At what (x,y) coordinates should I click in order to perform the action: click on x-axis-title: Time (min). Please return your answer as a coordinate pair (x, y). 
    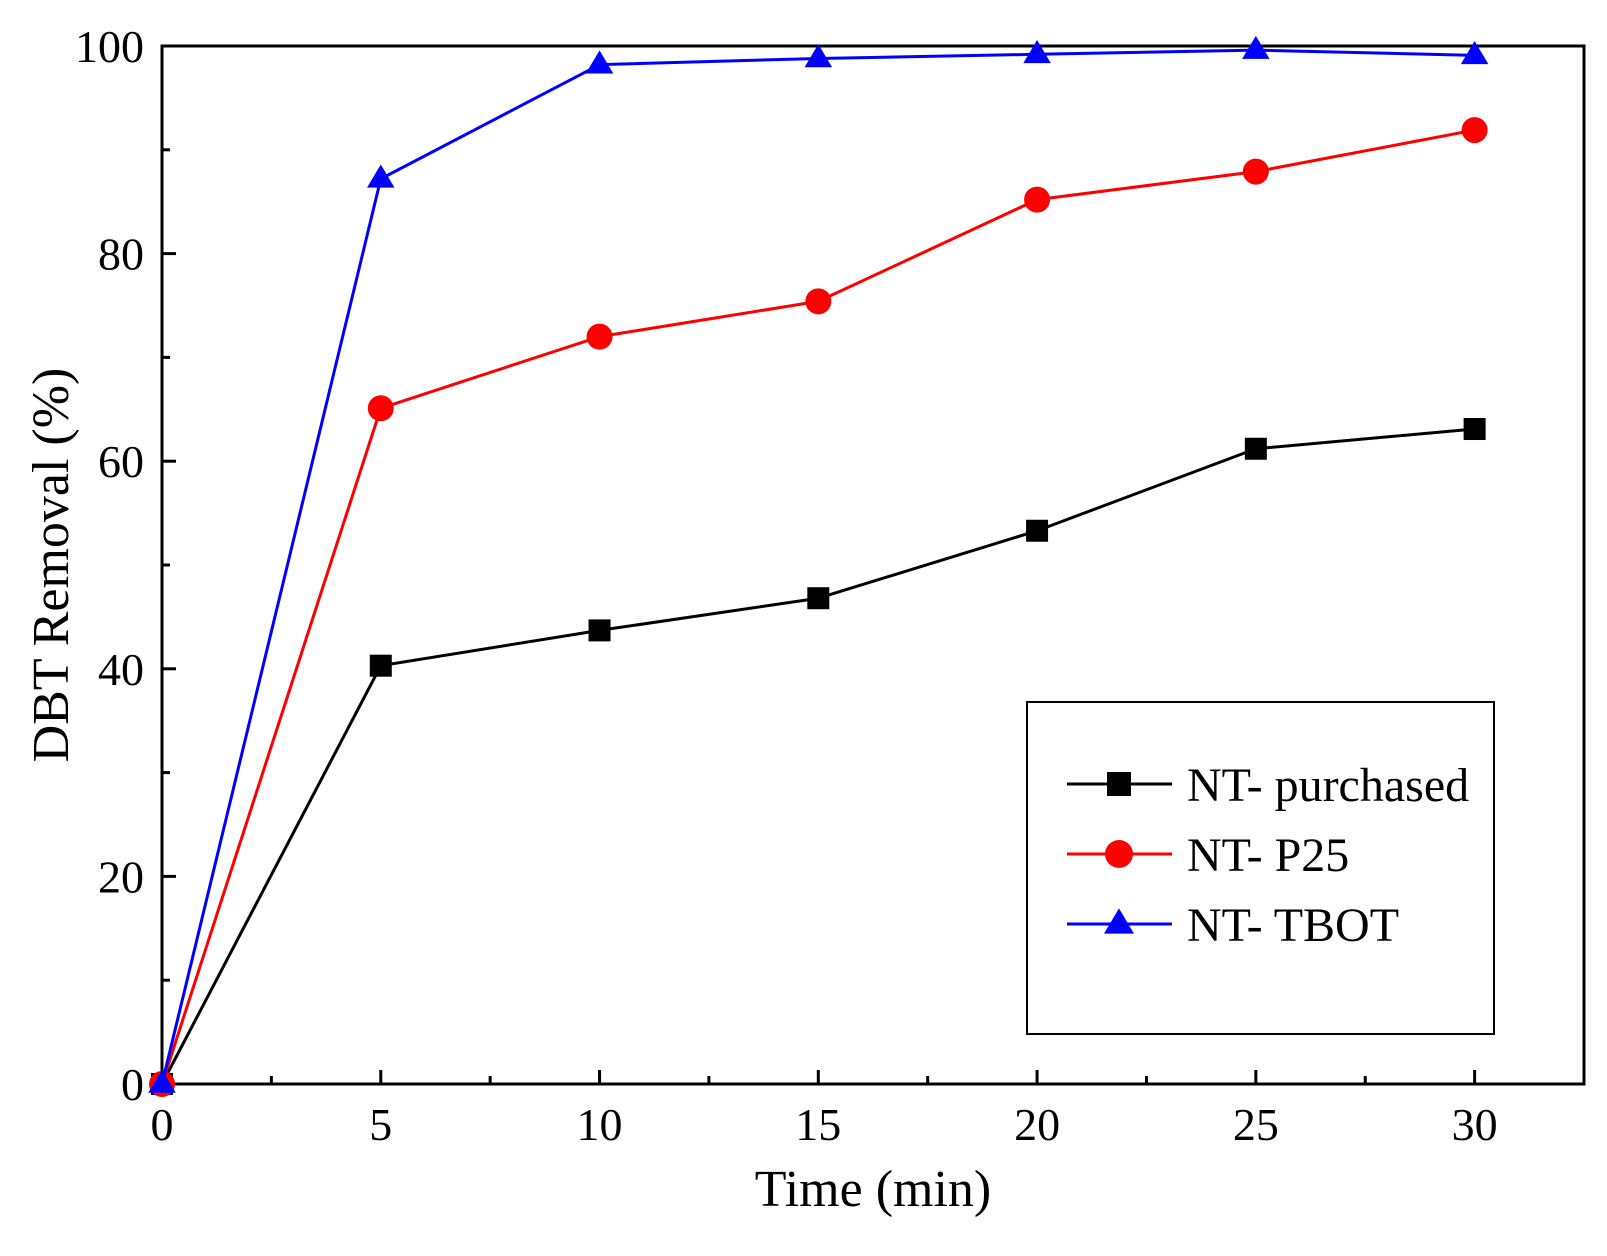
    Looking at the image, I should click on (873, 1189).